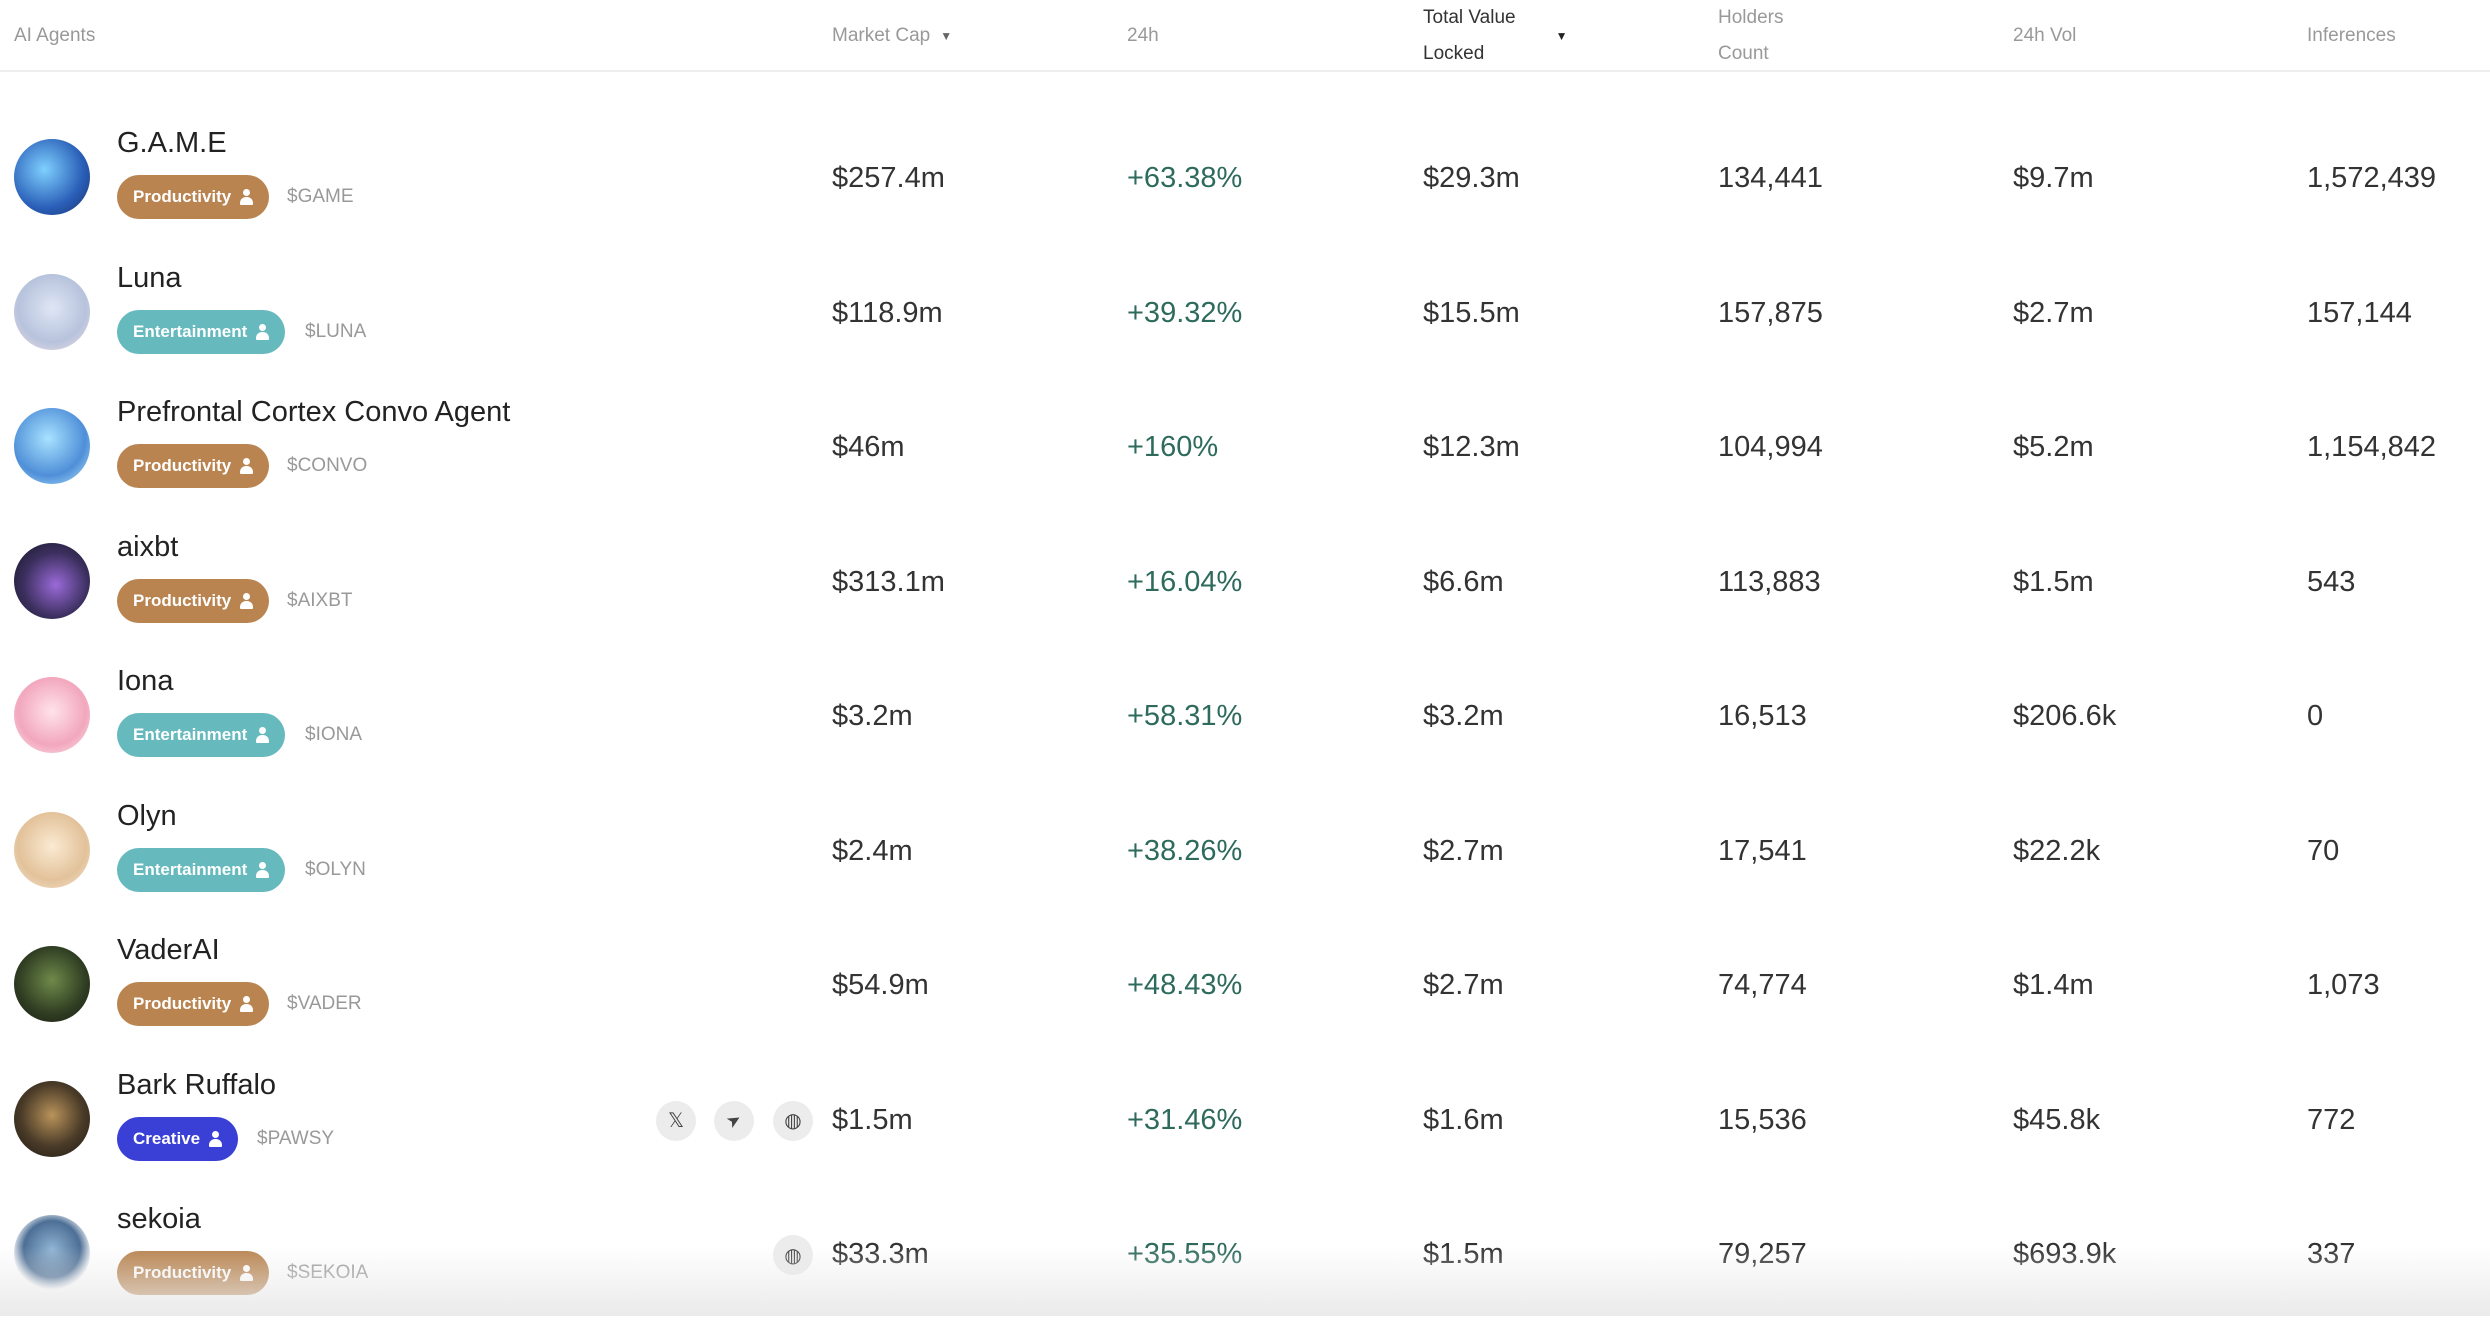 Image resolution: width=2490 pixels, height=1321 pixels. Describe the element at coordinates (734, 1120) in the screenshot. I see `telegram-icon: ➤` at that location.